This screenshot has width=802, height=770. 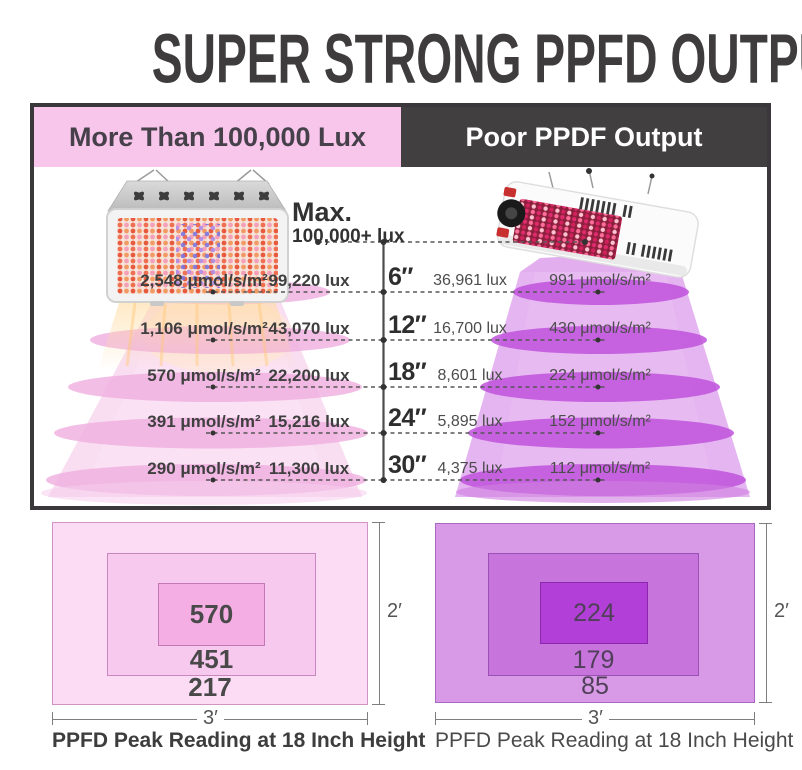 I want to click on height-label-6in: 6″, so click(x=400, y=277).